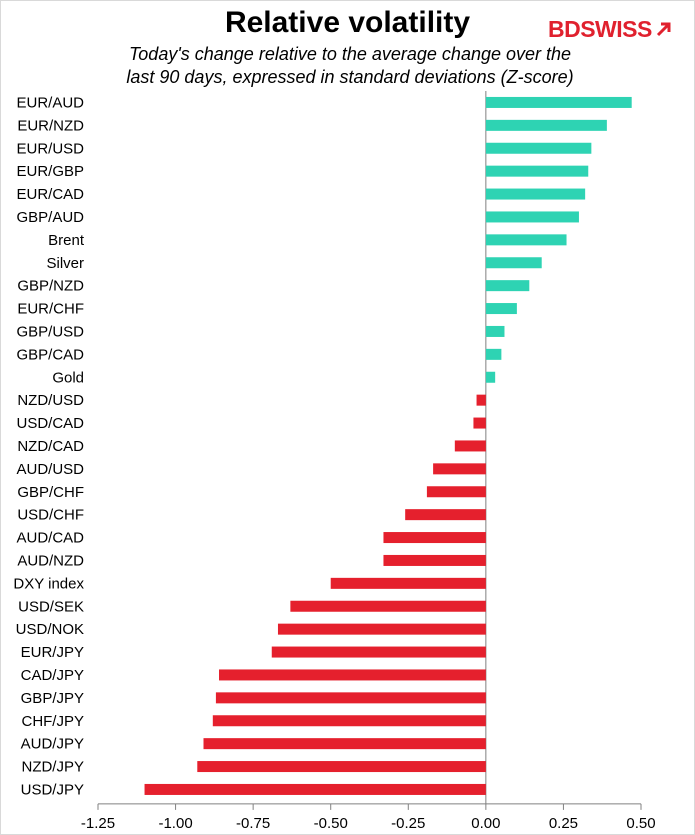  What do you see at coordinates (66, 240) in the screenshot?
I see `category-label: Brent` at bounding box center [66, 240].